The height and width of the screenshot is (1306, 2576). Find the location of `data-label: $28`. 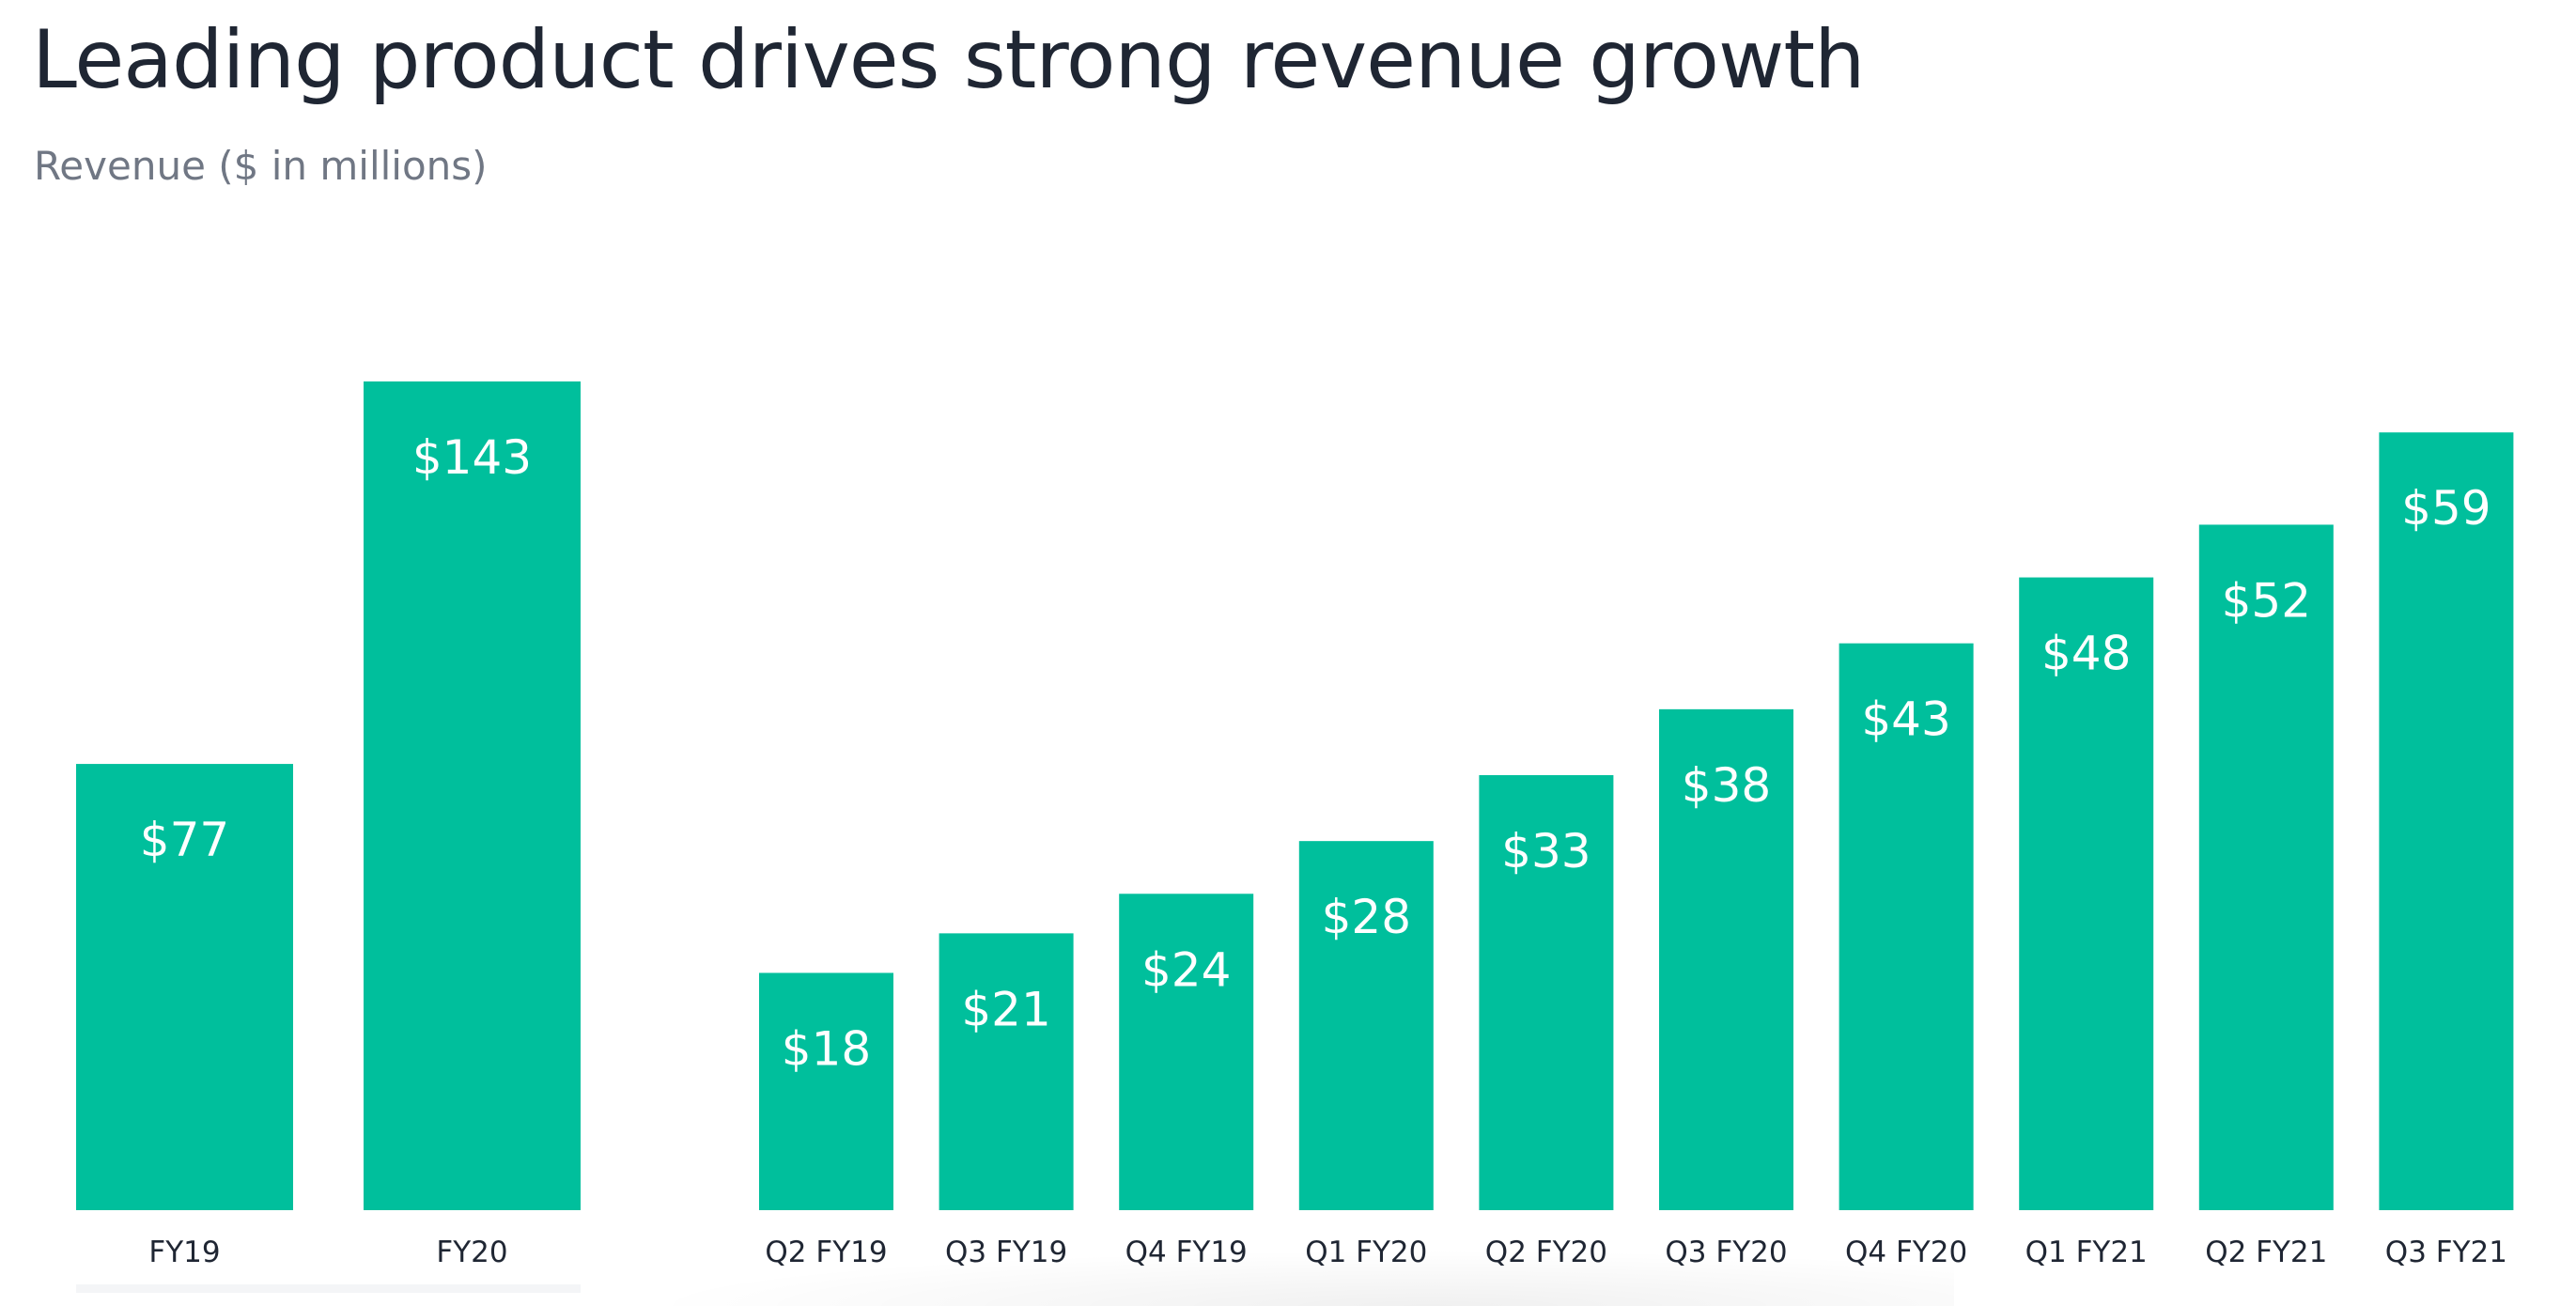

data-label: $28 is located at coordinates (1366, 917).